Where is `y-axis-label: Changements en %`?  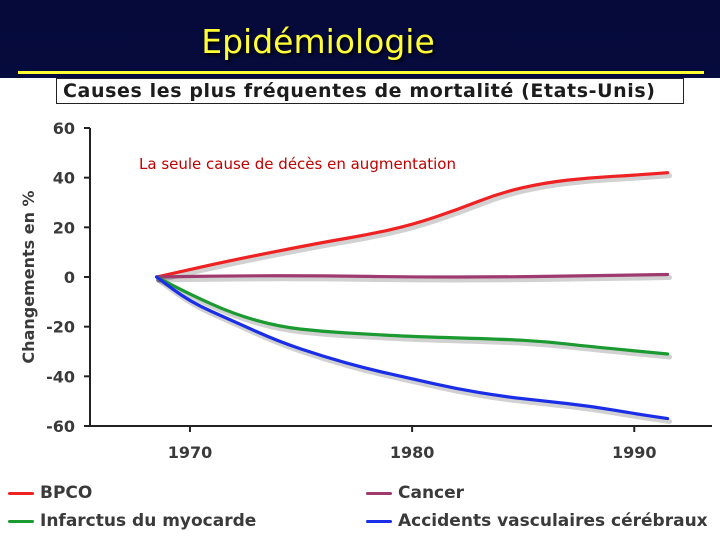
y-axis-label: Changements en % is located at coordinates (28, 276).